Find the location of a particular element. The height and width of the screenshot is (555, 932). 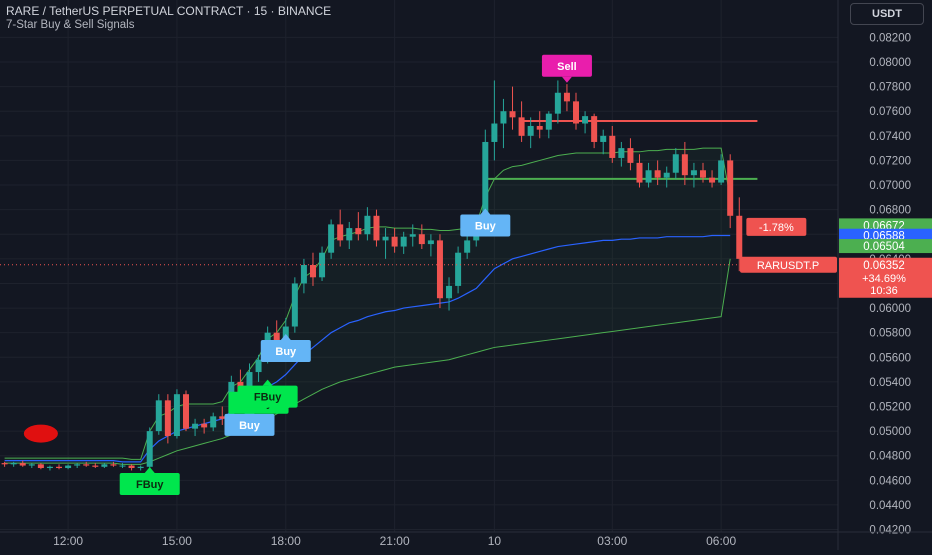

price-axis-label: 0.08200 is located at coordinates (890, 38).